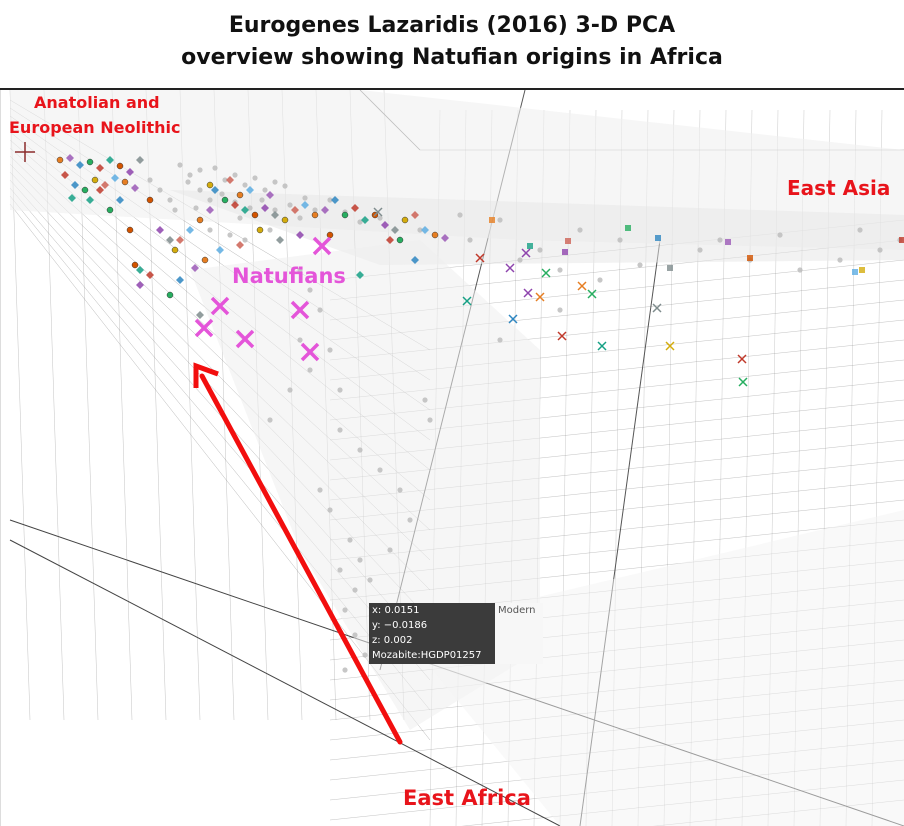 This screenshot has height=826, width=904. I want to click on anatolian-label-1: Anatolian and, so click(97, 102).